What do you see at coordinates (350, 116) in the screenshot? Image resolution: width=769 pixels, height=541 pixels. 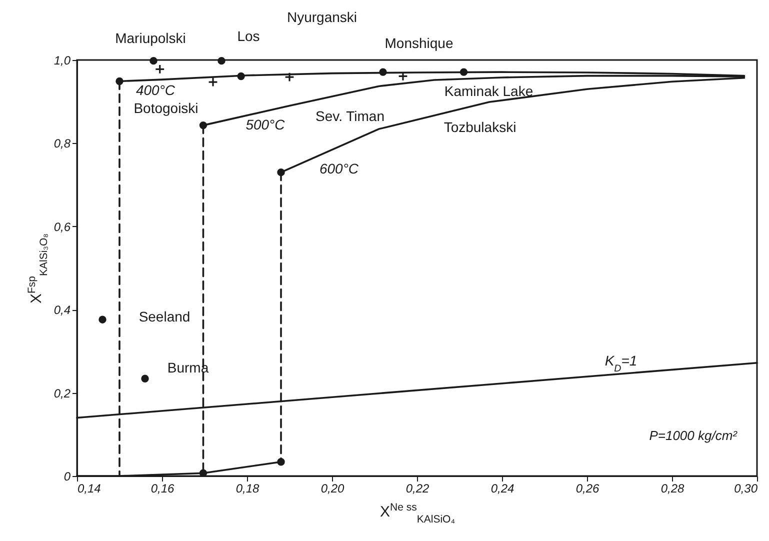 I see `annotation: Sev. Timan` at bounding box center [350, 116].